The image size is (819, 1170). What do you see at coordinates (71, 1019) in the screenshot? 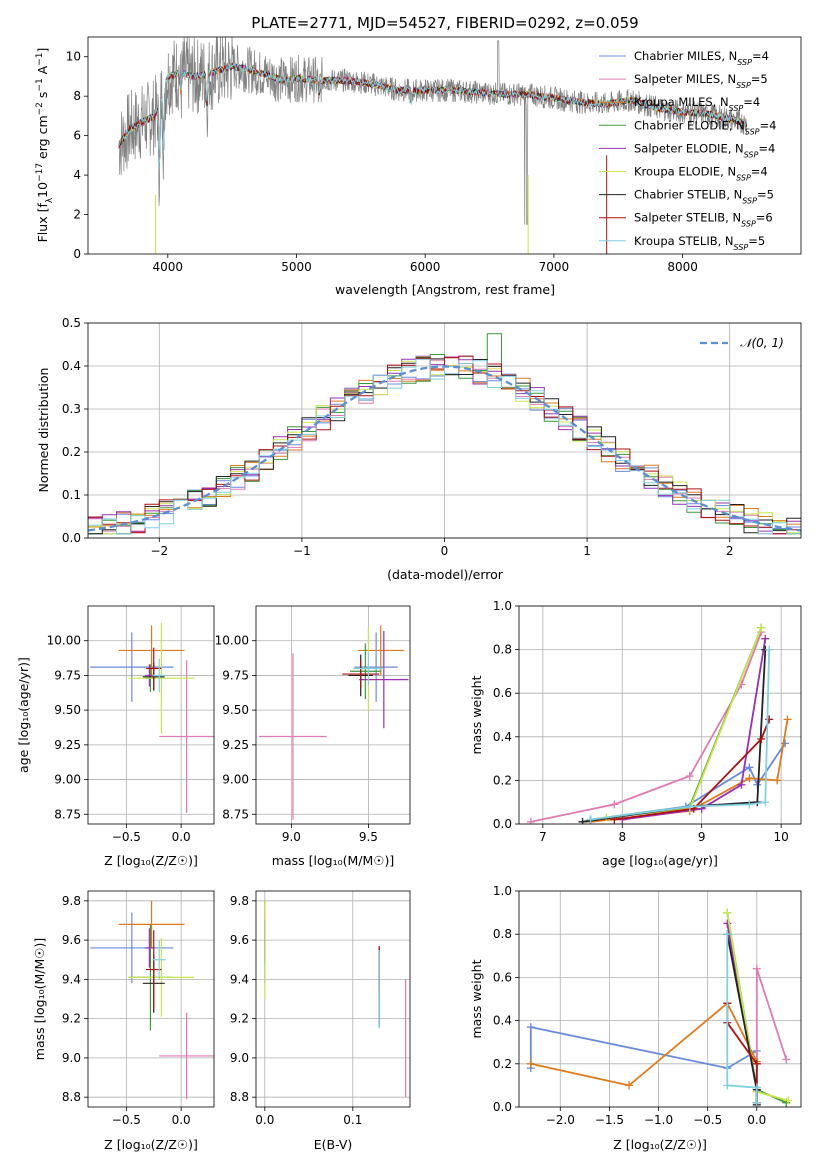
I see `y-tick-label: 9.2` at bounding box center [71, 1019].